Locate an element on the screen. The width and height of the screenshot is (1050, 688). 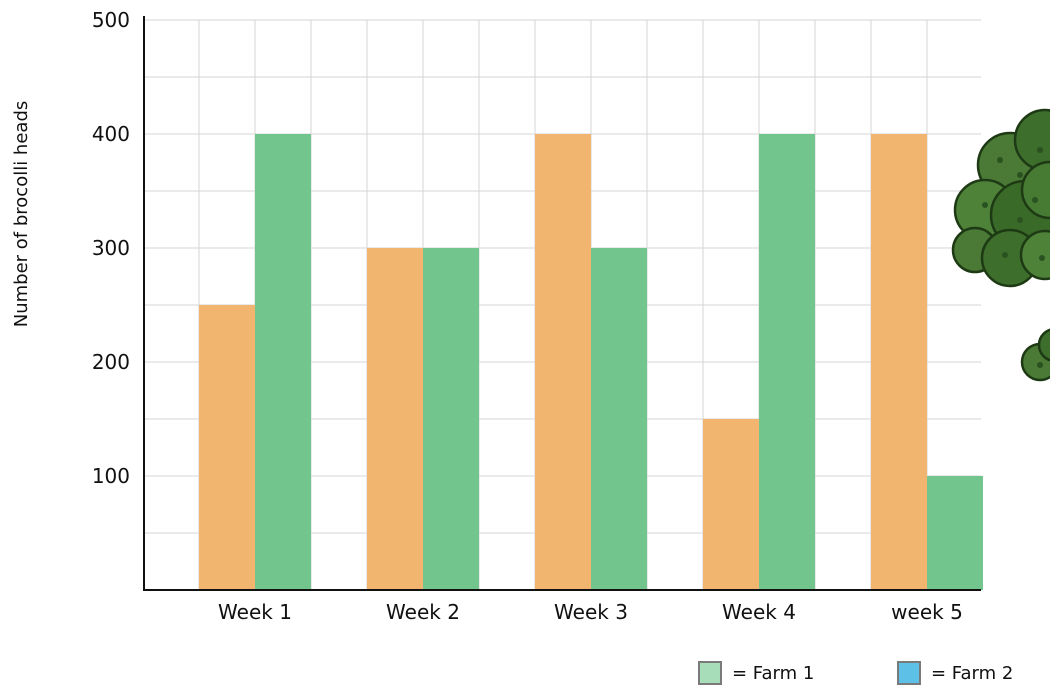
y-axis-title: Number of brocolli heads is located at coordinates (21, 214).